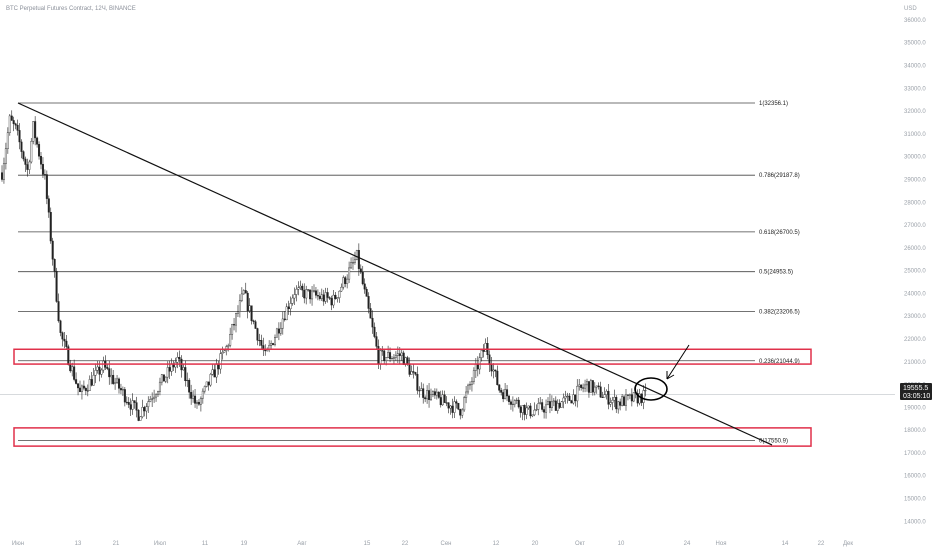 Image resolution: width=932 pixels, height=550 pixels. Describe the element at coordinates (651, 389) in the screenshot. I see `highlight-ellipse` at that location.